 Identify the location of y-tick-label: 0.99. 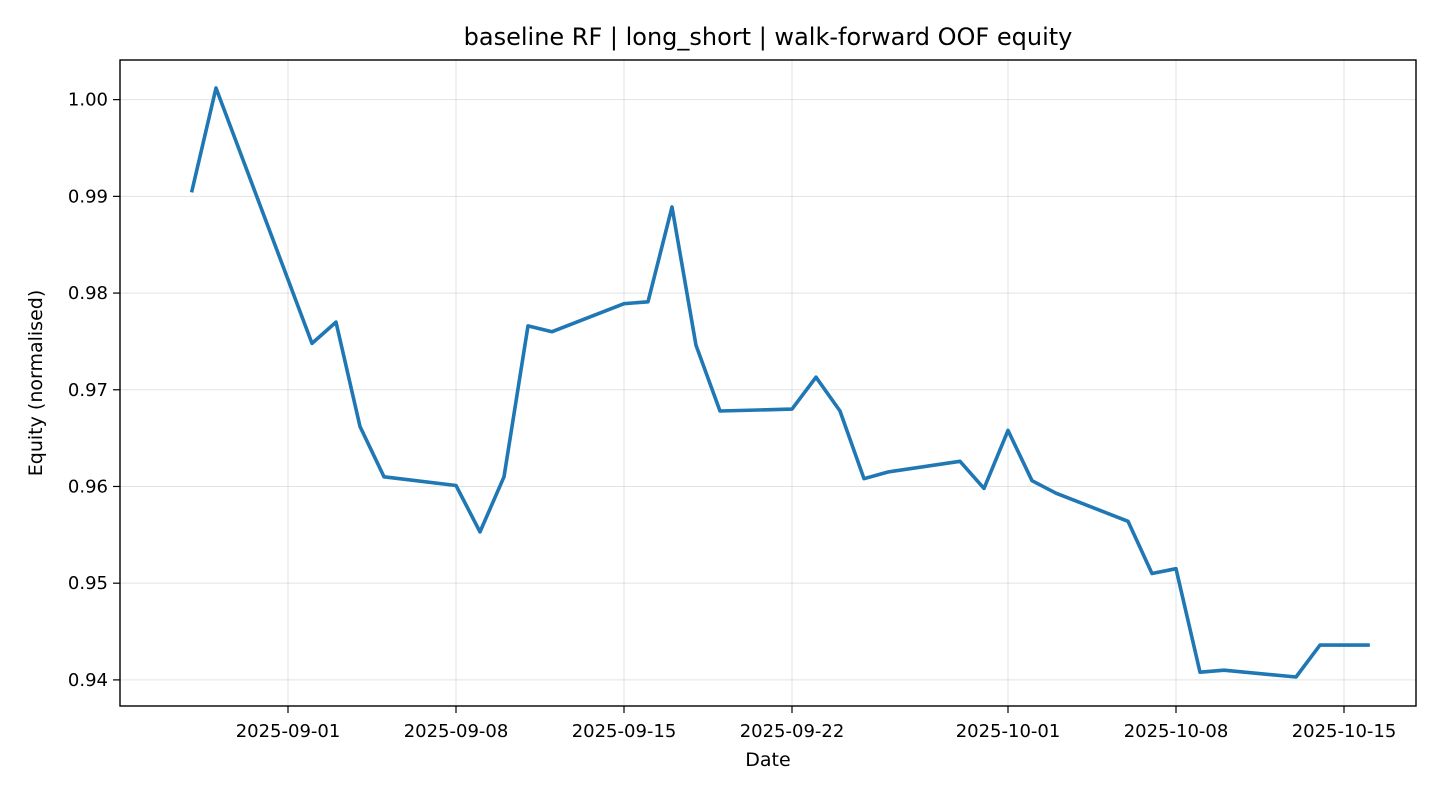
(88, 196).